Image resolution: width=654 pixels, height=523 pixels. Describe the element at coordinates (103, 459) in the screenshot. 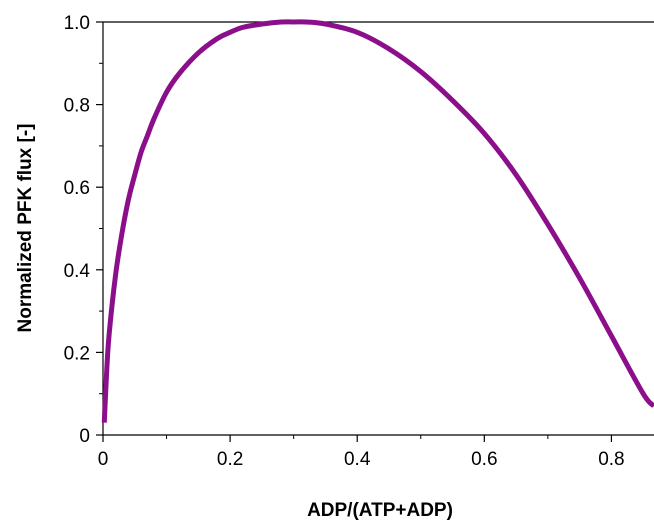

I see `x-tick-label: 0` at that location.